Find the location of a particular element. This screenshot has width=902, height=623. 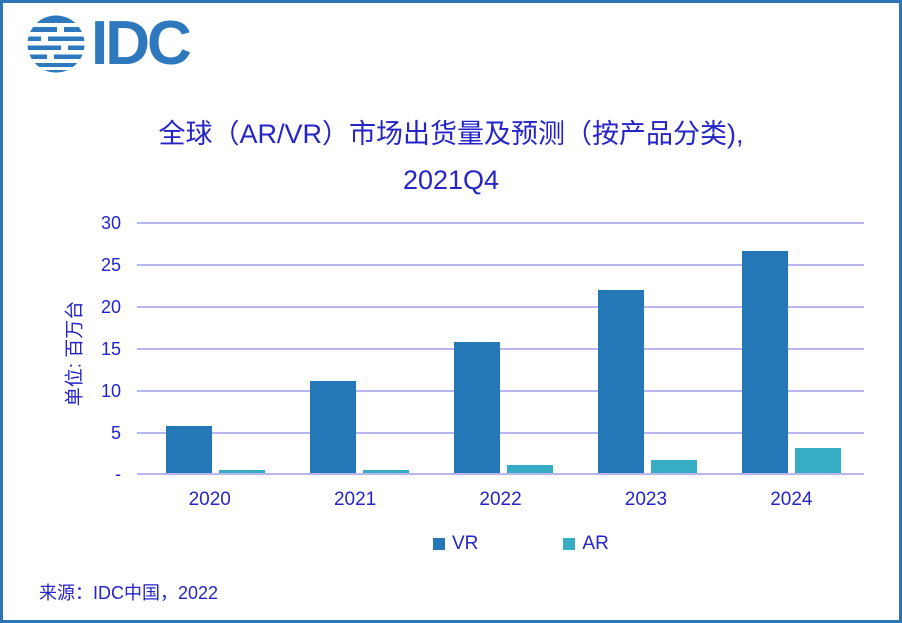

idc-globe-icon is located at coordinates (56, 44).